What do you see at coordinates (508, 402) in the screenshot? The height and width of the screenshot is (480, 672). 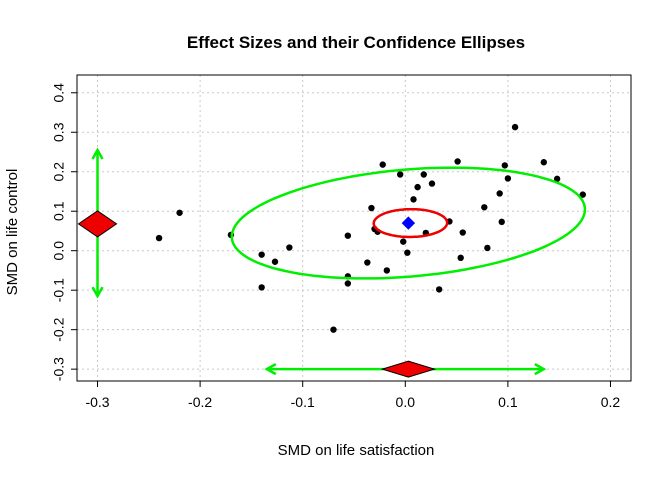 I see `x-tick-label-4: 0.1` at bounding box center [508, 402].